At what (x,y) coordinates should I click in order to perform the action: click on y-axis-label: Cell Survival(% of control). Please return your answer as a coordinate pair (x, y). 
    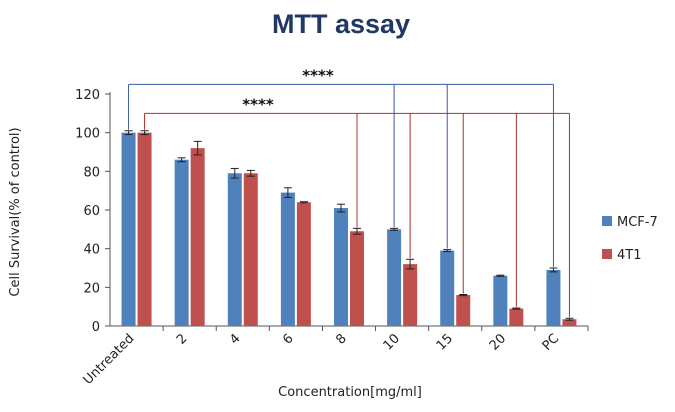
    Looking at the image, I should click on (15, 211).